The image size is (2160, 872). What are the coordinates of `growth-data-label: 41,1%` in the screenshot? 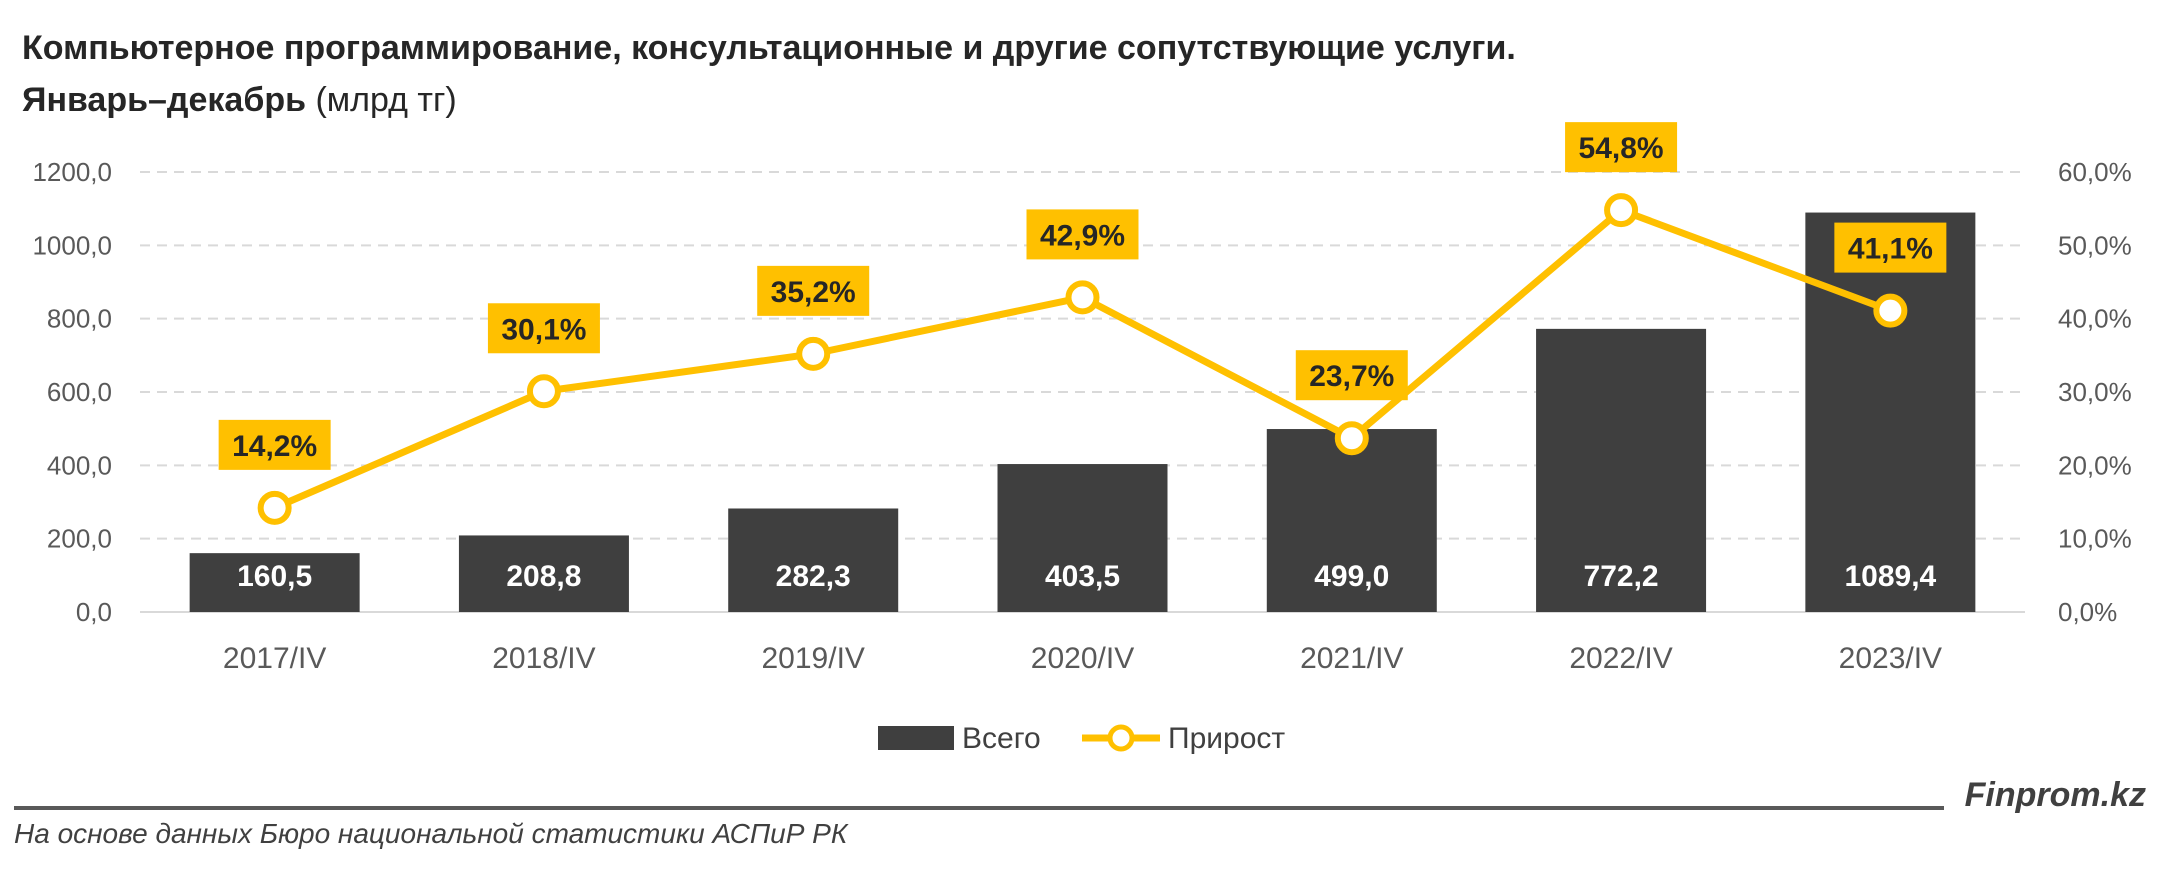 It's located at (1890, 249).